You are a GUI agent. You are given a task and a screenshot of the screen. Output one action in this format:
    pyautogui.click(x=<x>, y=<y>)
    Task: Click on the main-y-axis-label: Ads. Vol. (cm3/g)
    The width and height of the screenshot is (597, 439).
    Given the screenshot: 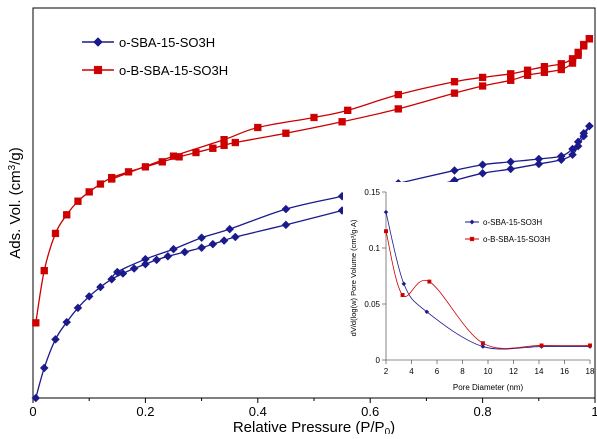 What is the action you would take?
    pyautogui.click(x=15, y=202)
    